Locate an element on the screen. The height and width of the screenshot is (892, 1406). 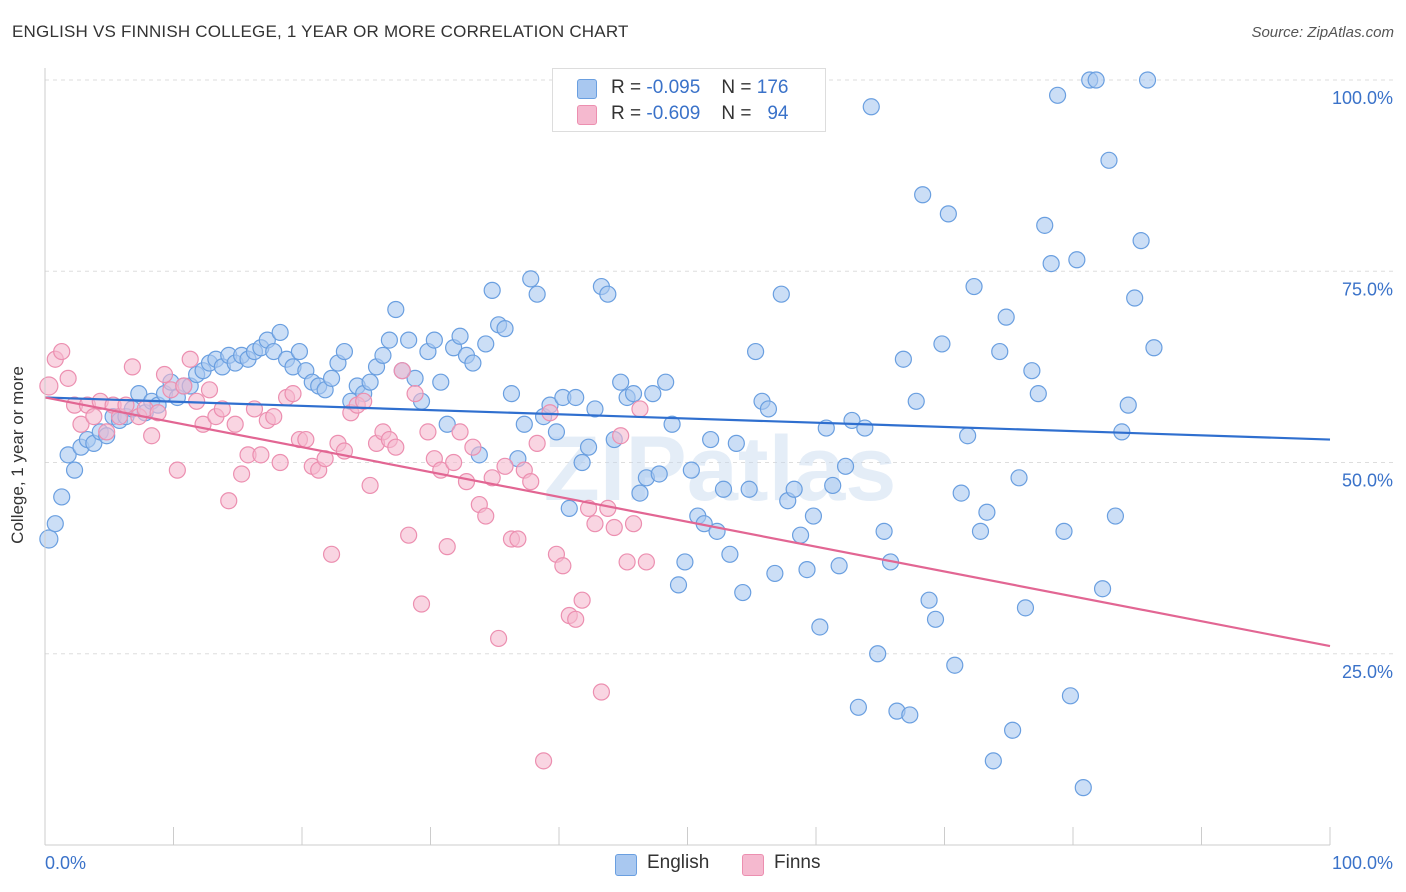
english-r-value: -0.095 is located at coordinates (673, 87).